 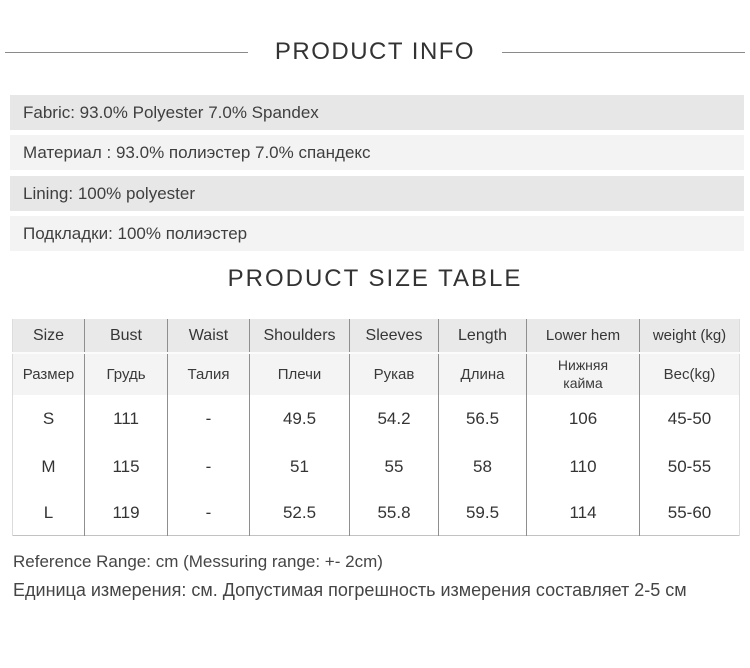 What do you see at coordinates (126, 374) in the screenshot?
I see `col-header-bust-ru: Грудь` at bounding box center [126, 374].